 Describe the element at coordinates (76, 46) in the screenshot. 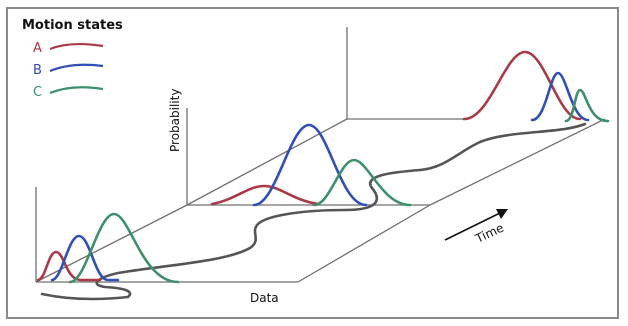

I see `legend-swatch-a` at that location.